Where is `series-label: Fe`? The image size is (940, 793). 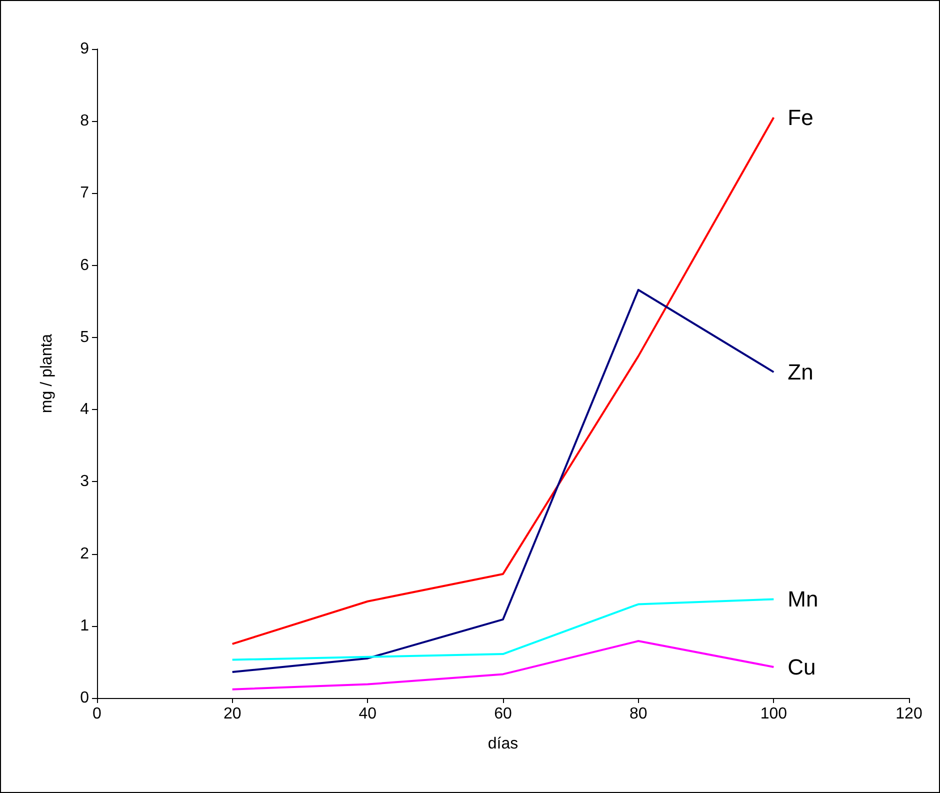
series-label: Fe is located at coordinates (801, 117).